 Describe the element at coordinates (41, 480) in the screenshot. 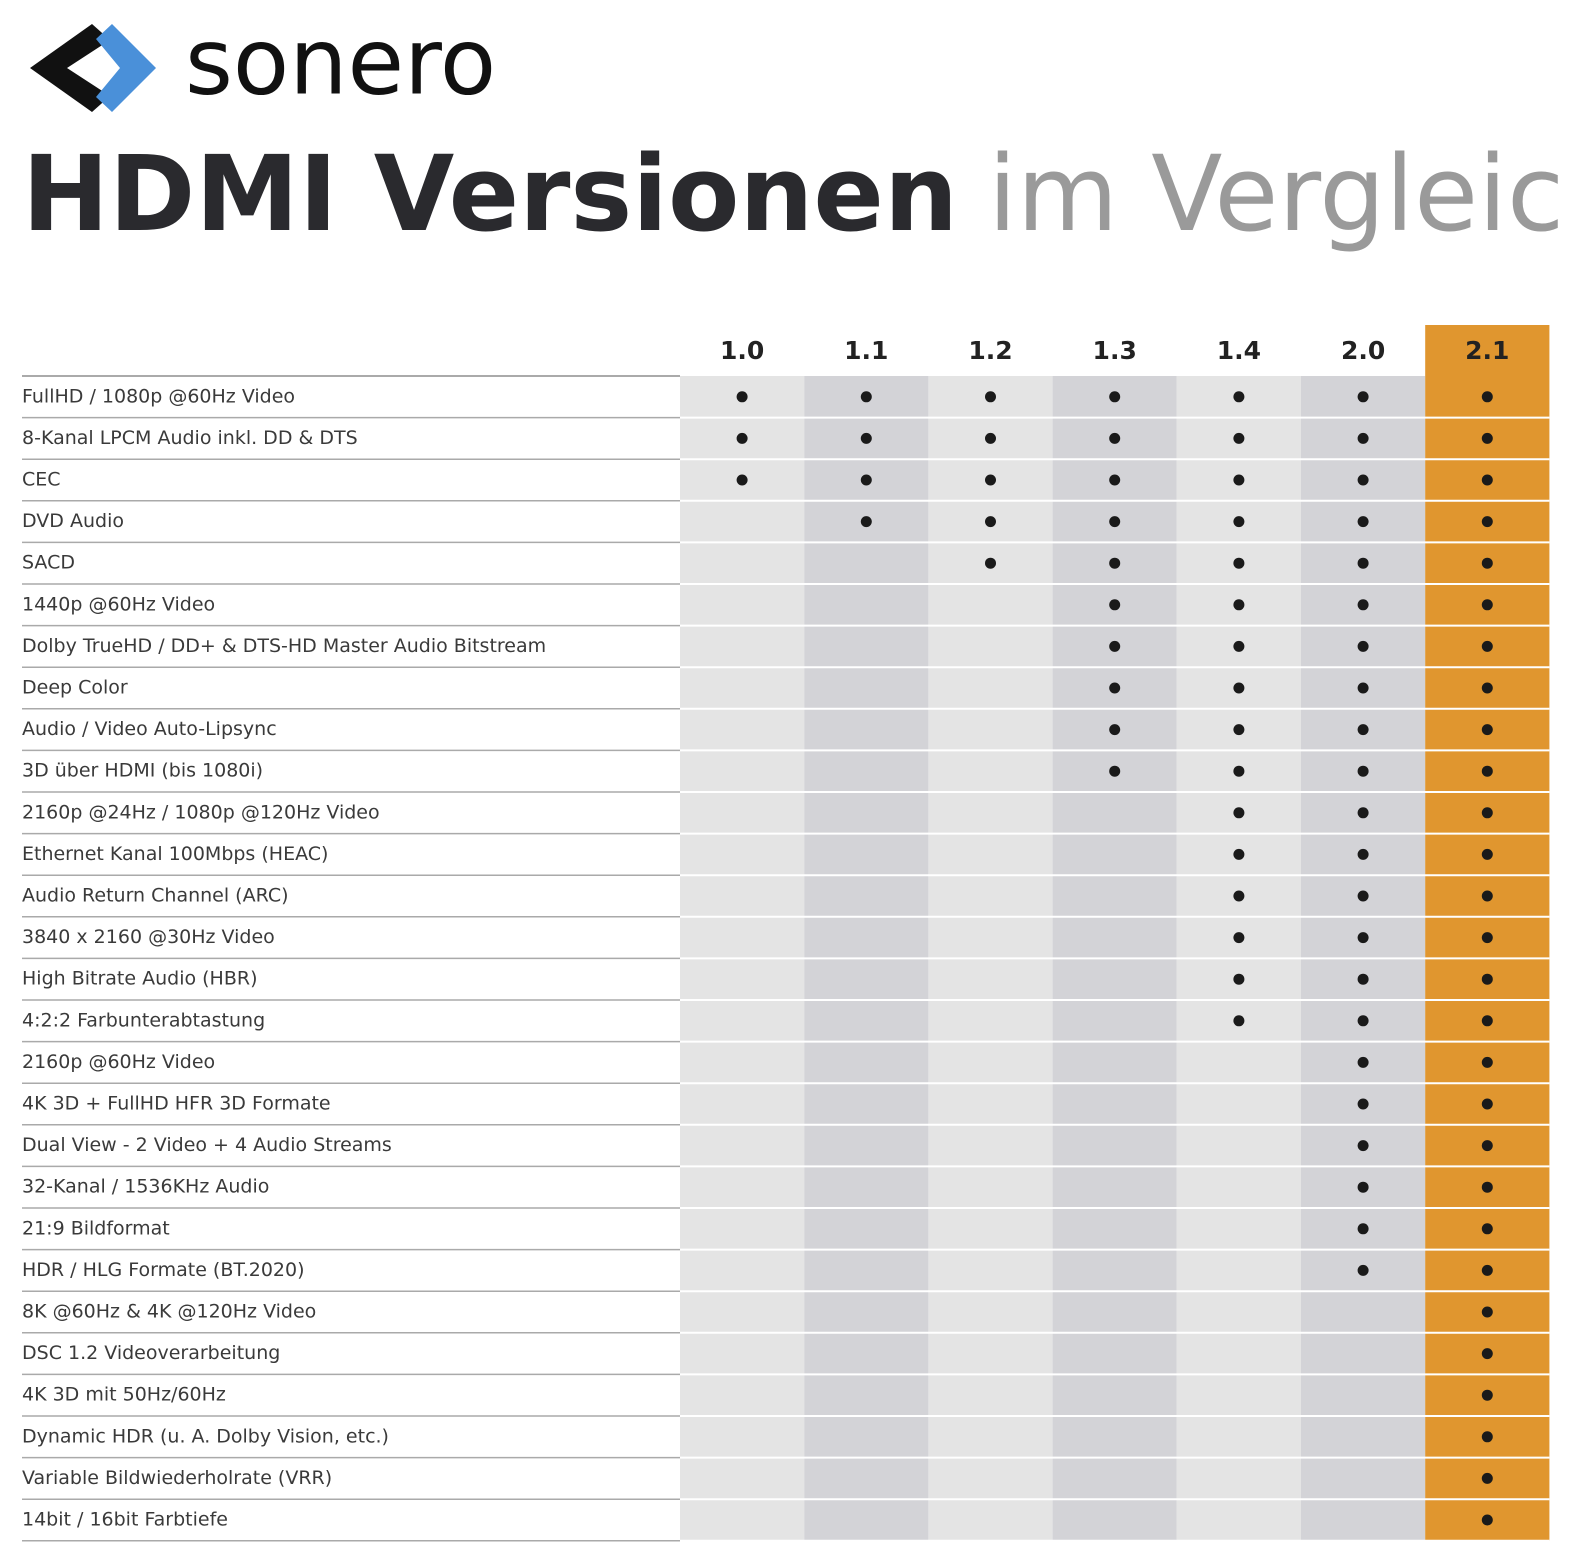

I see `row-label: CEC` at that location.